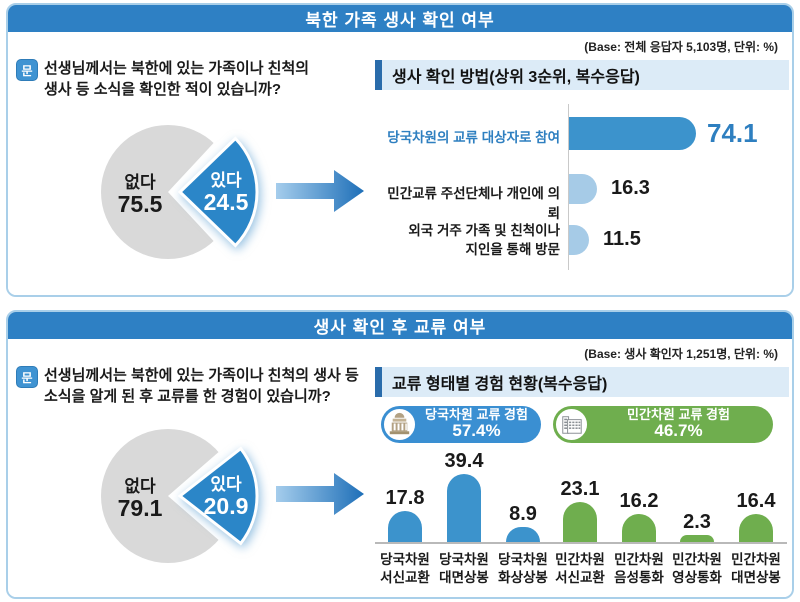 The image size is (800, 602). What do you see at coordinates (476, 431) in the screenshot?
I see `badge1-value: 57.4%` at bounding box center [476, 431].